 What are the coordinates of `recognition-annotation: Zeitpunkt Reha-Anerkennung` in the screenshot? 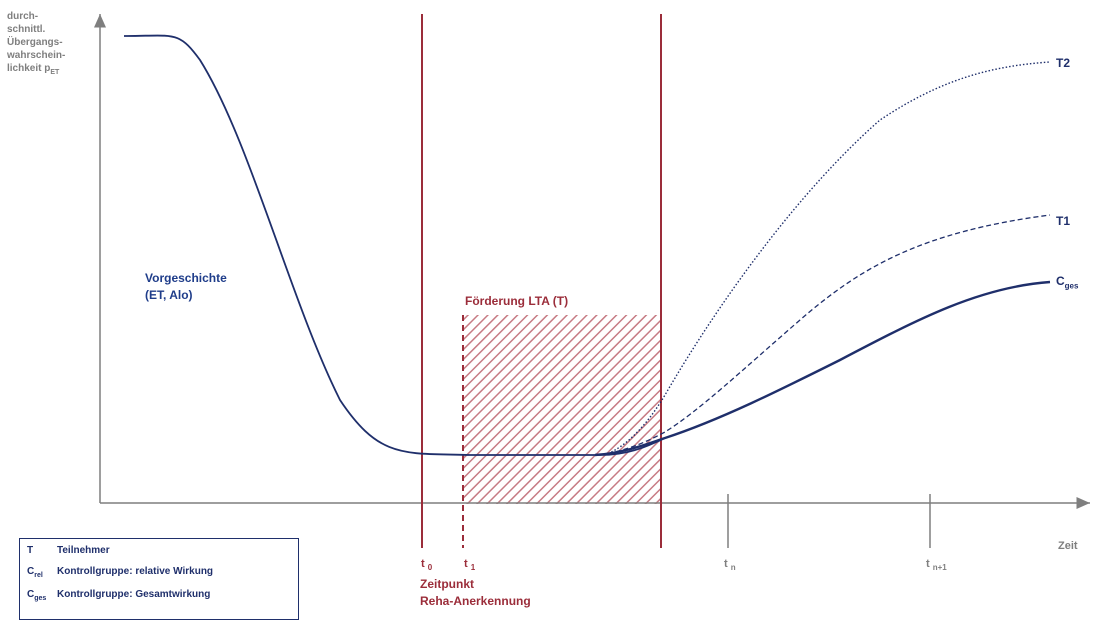 It's located at (475, 593).